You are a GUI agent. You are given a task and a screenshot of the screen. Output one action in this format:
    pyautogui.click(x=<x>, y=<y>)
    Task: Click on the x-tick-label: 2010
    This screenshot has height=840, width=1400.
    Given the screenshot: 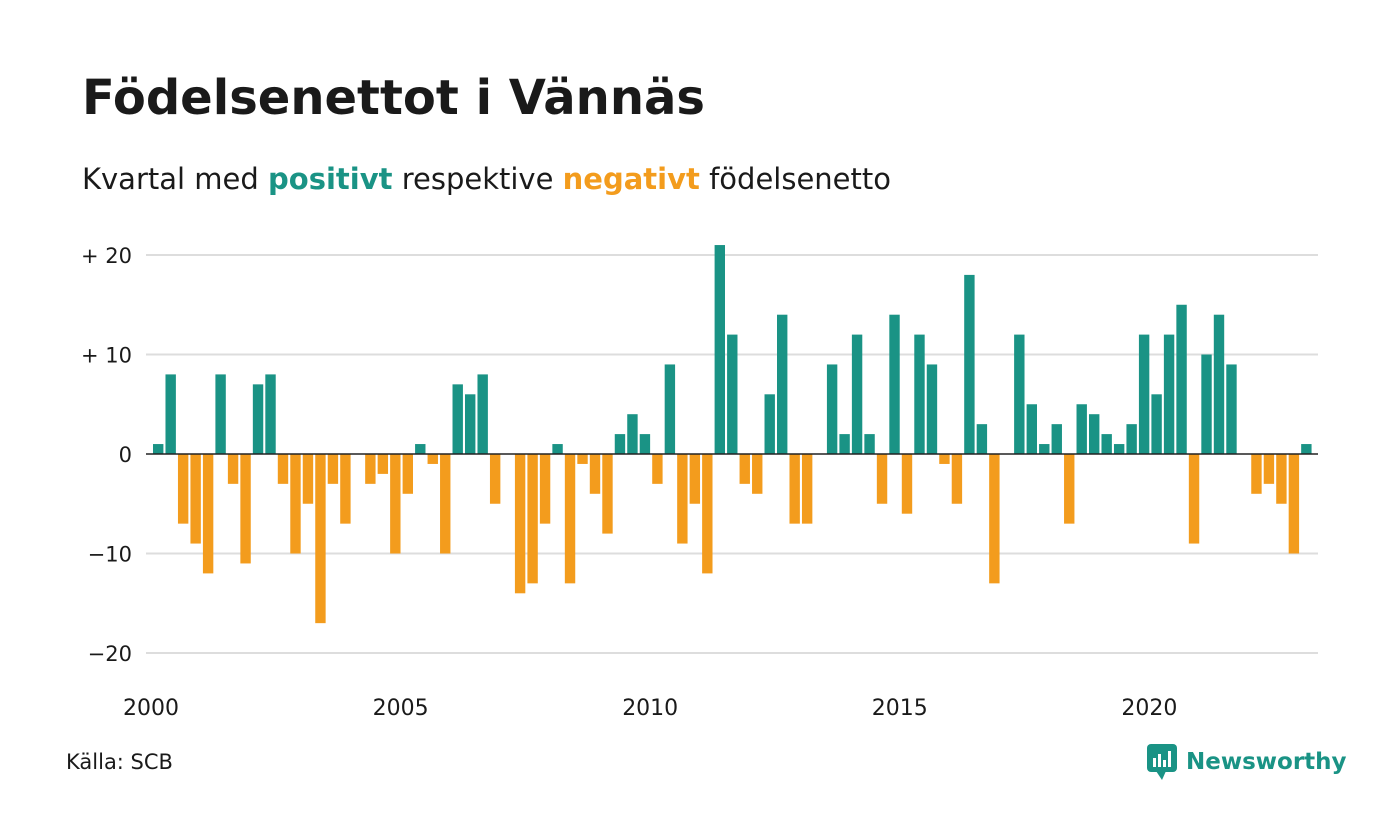 What is the action you would take?
    pyautogui.click(x=650, y=708)
    